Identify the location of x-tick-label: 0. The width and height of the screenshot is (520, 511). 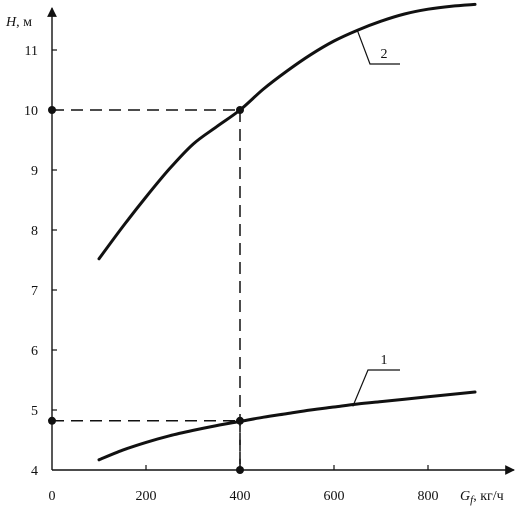
(52, 496).